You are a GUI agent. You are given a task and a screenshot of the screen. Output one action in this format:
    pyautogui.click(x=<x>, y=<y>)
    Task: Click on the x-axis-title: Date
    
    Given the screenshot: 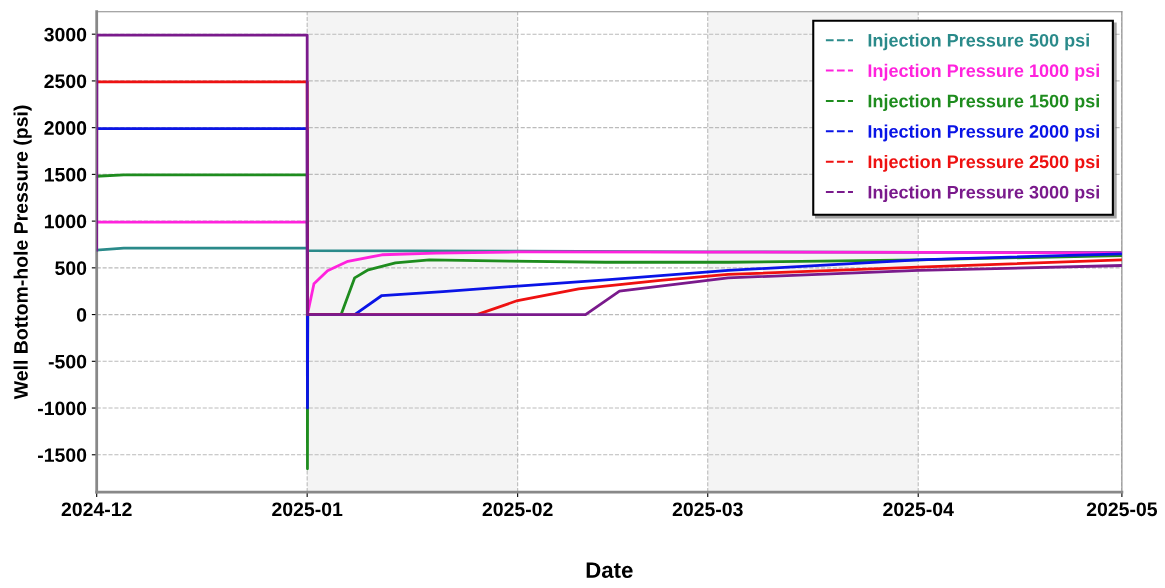 What is the action you would take?
    pyautogui.click(x=609, y=570)
    